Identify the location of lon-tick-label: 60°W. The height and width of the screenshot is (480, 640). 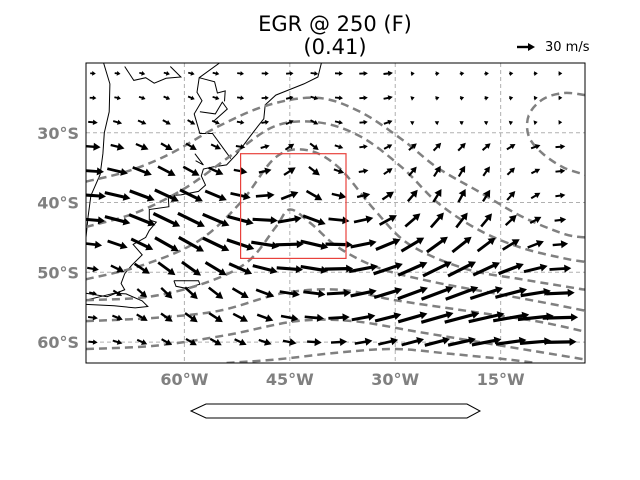
(184, 379).